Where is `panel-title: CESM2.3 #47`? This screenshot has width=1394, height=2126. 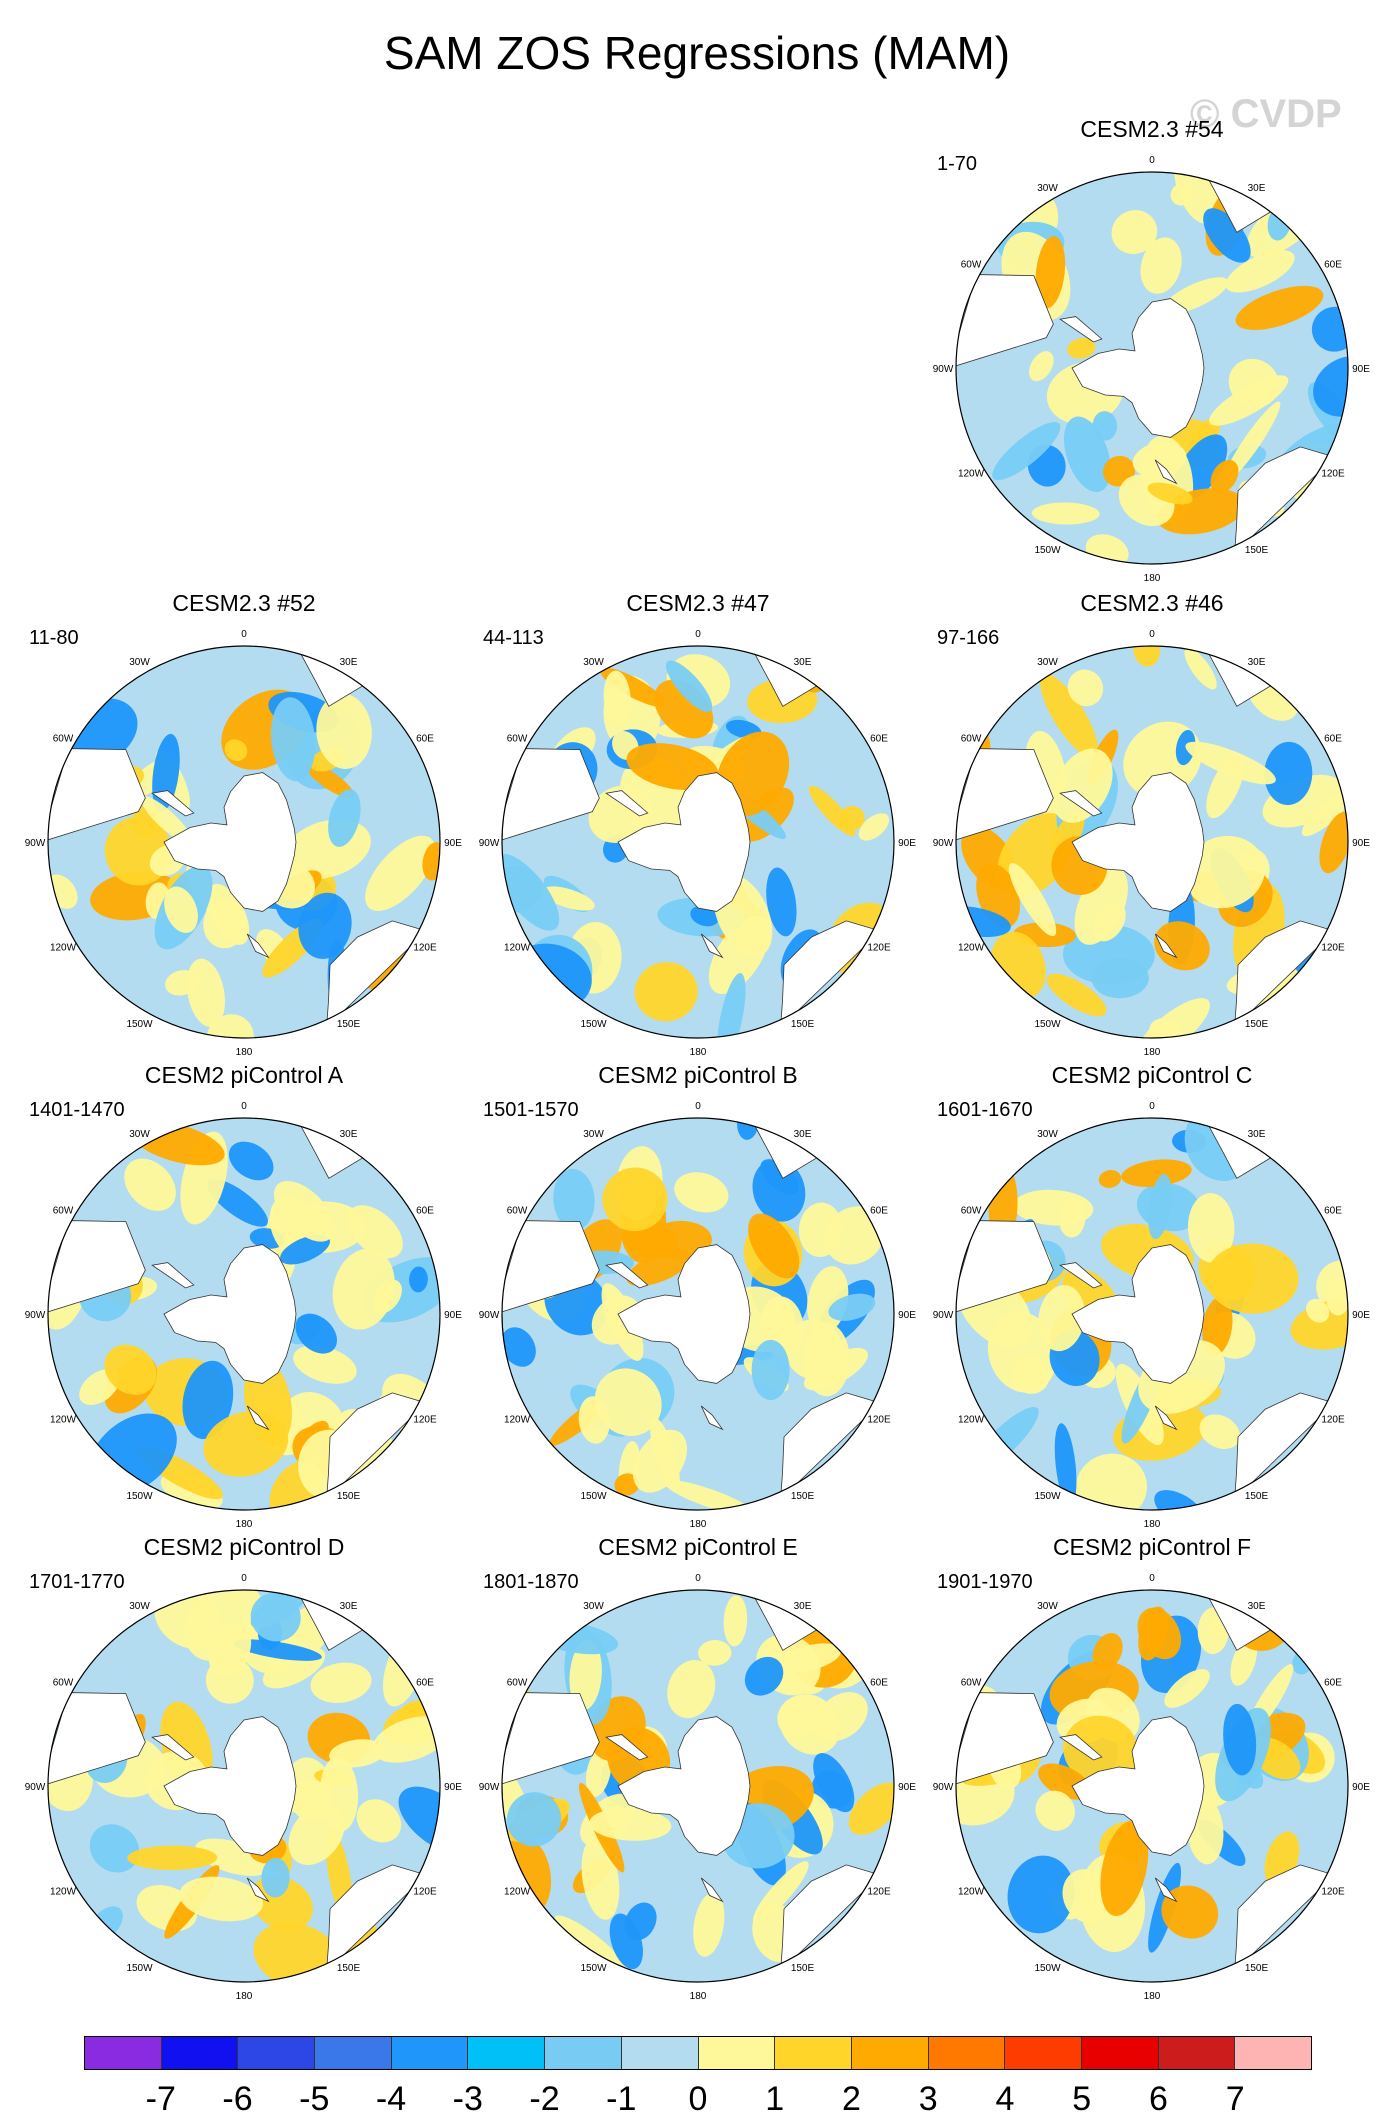
panel-title: CESM2.3 #47 is located at coordinates (698, 603).